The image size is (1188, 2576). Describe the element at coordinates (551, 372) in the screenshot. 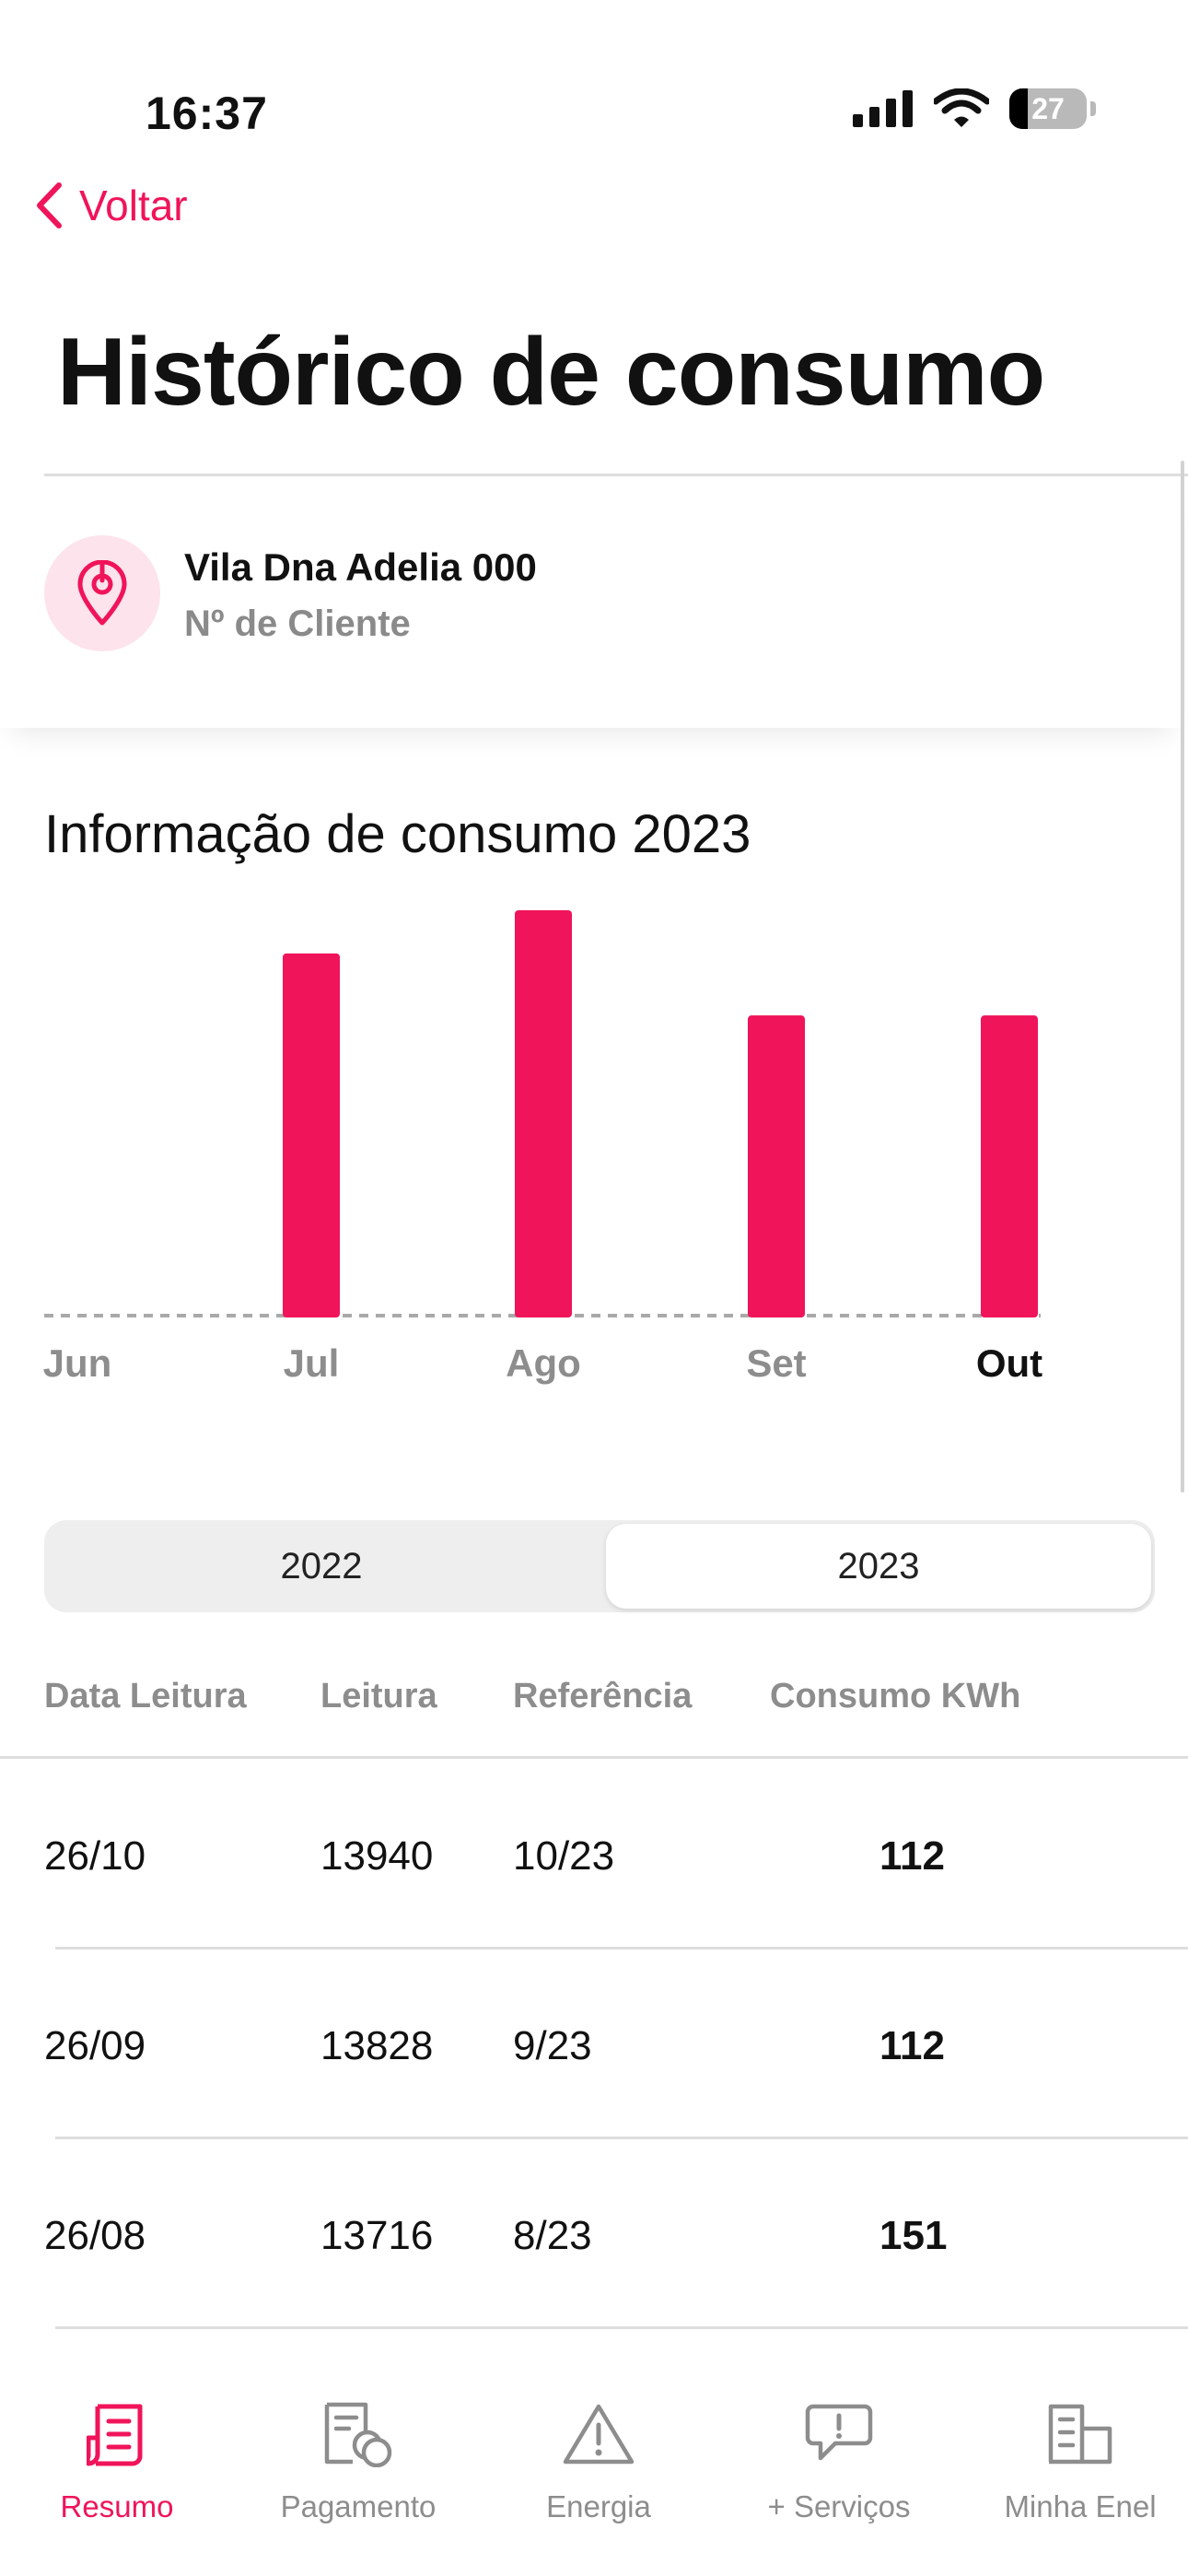

I see `page-title: Histórico de consumo` at that location.